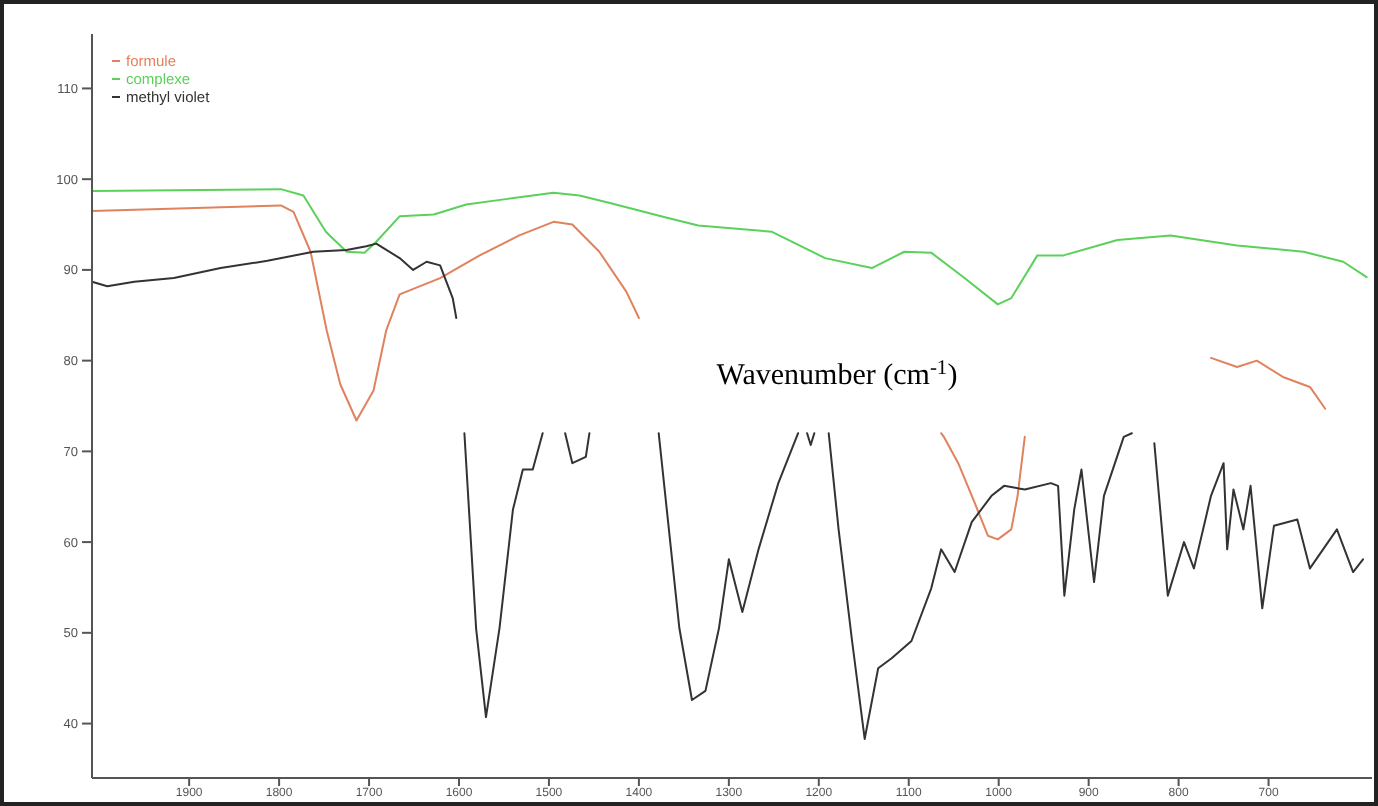  I want to click on x-axis-title: Wavenumber (cm$^{-1}$), so click(837, 374).